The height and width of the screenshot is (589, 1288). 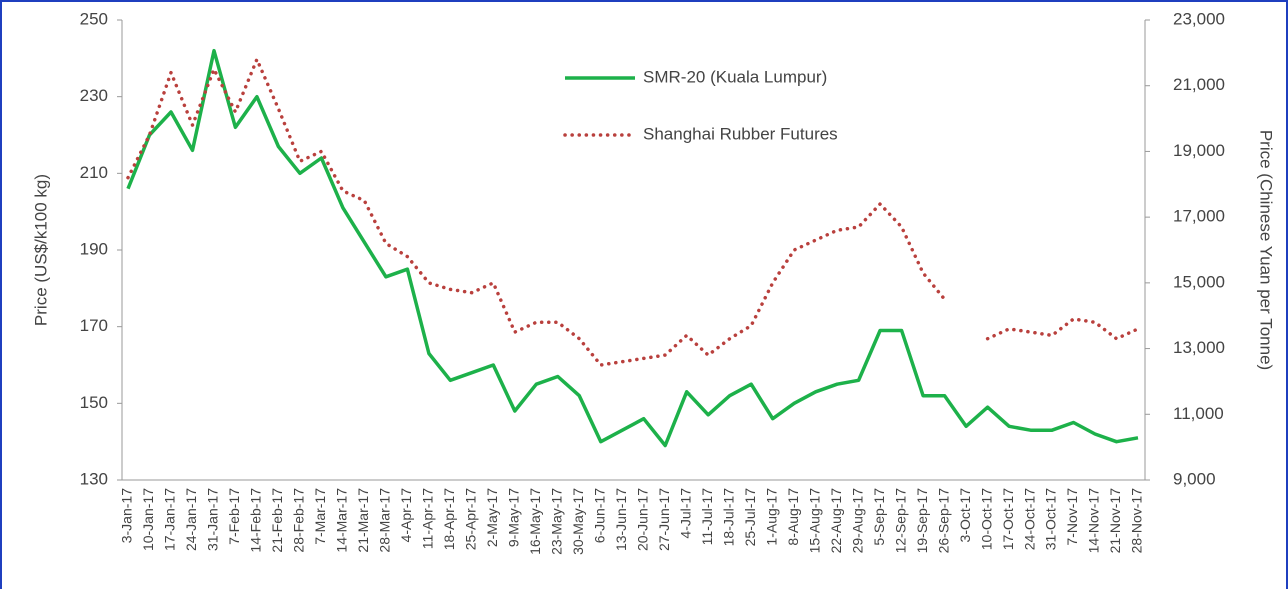 What do you see at coordinates (621, 519) in the screenshot?
I see `x-tick-label: 13-Jun-17` at bounding box center [621, 519].